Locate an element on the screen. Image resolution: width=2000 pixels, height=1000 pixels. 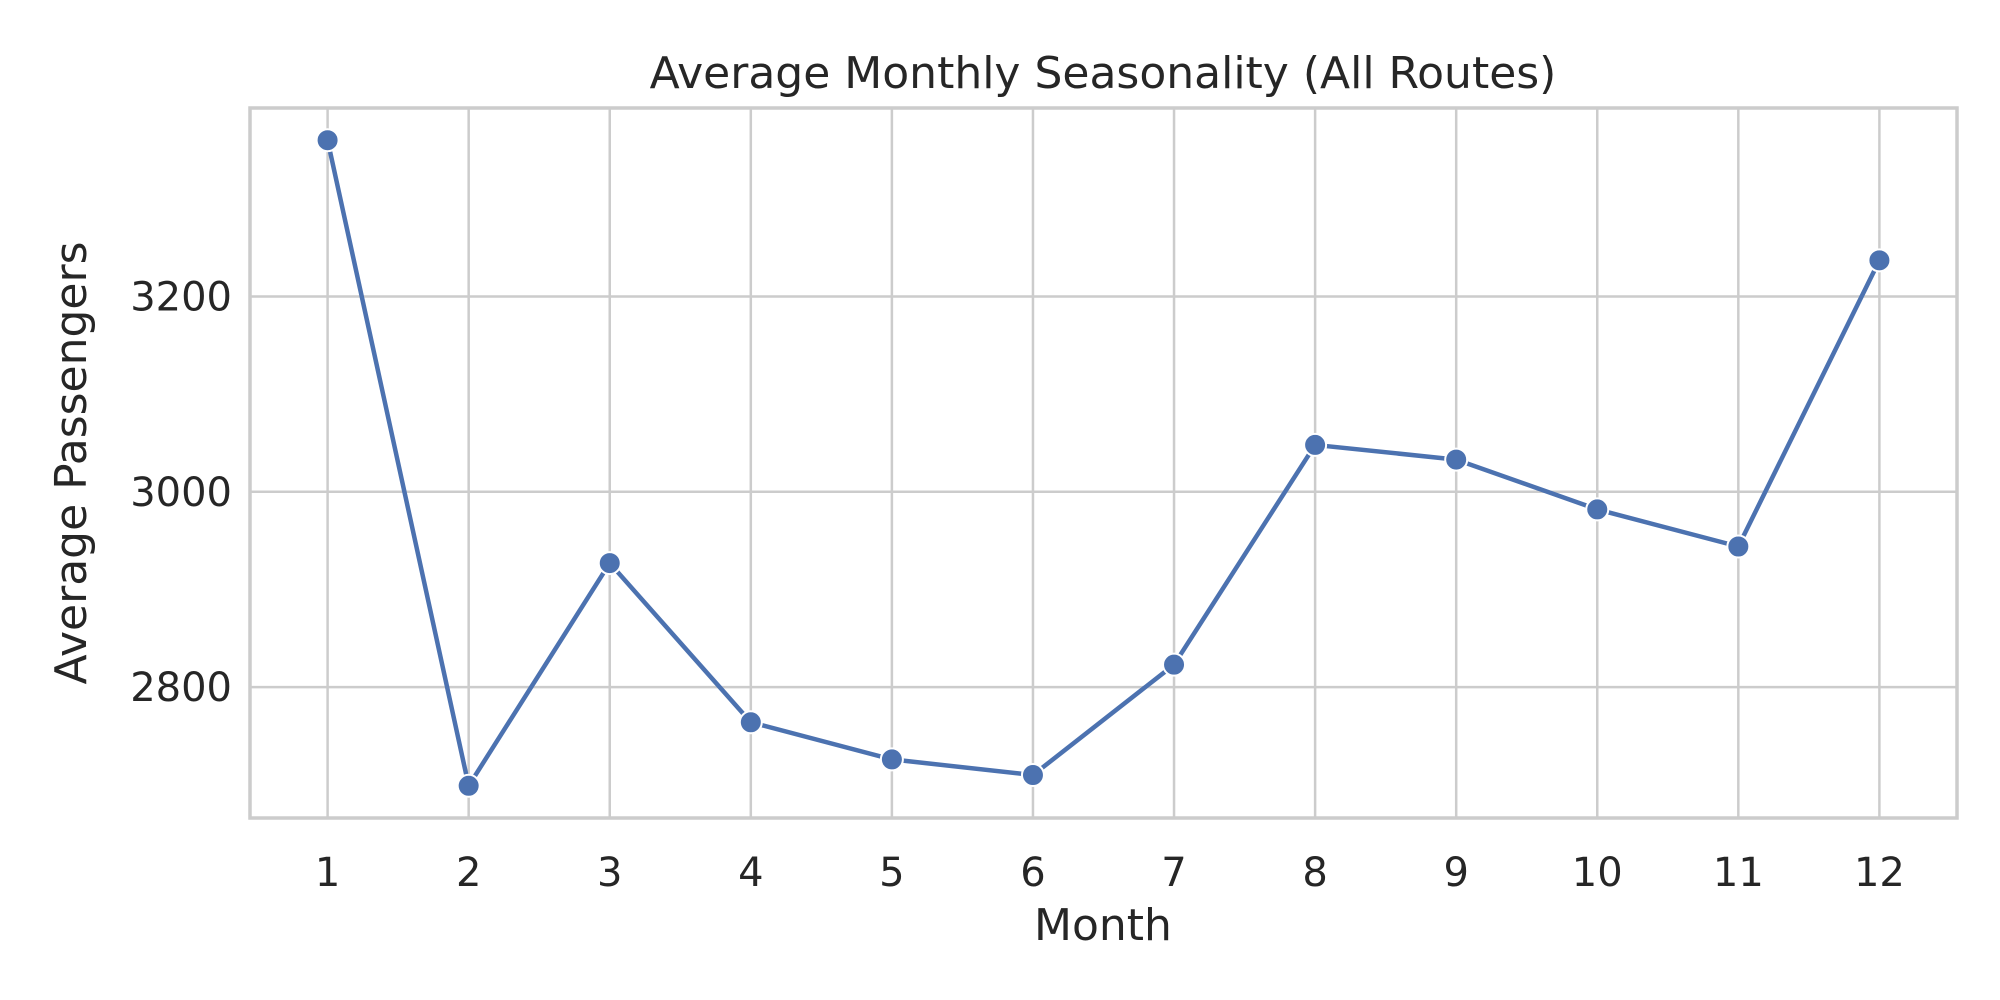
x-tick-label: 11 is located at coordinates (1738, 873).